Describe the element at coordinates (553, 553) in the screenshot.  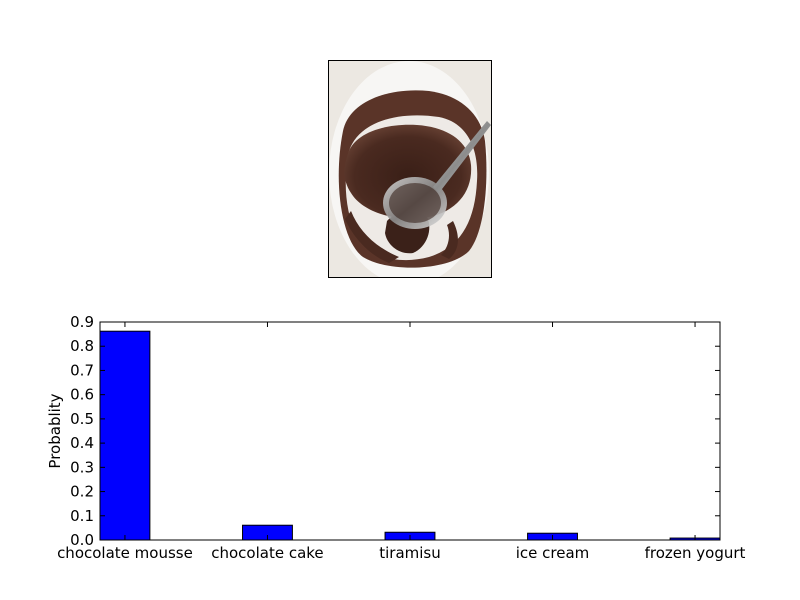
I see `x-tick-label: ice cream` at that location.